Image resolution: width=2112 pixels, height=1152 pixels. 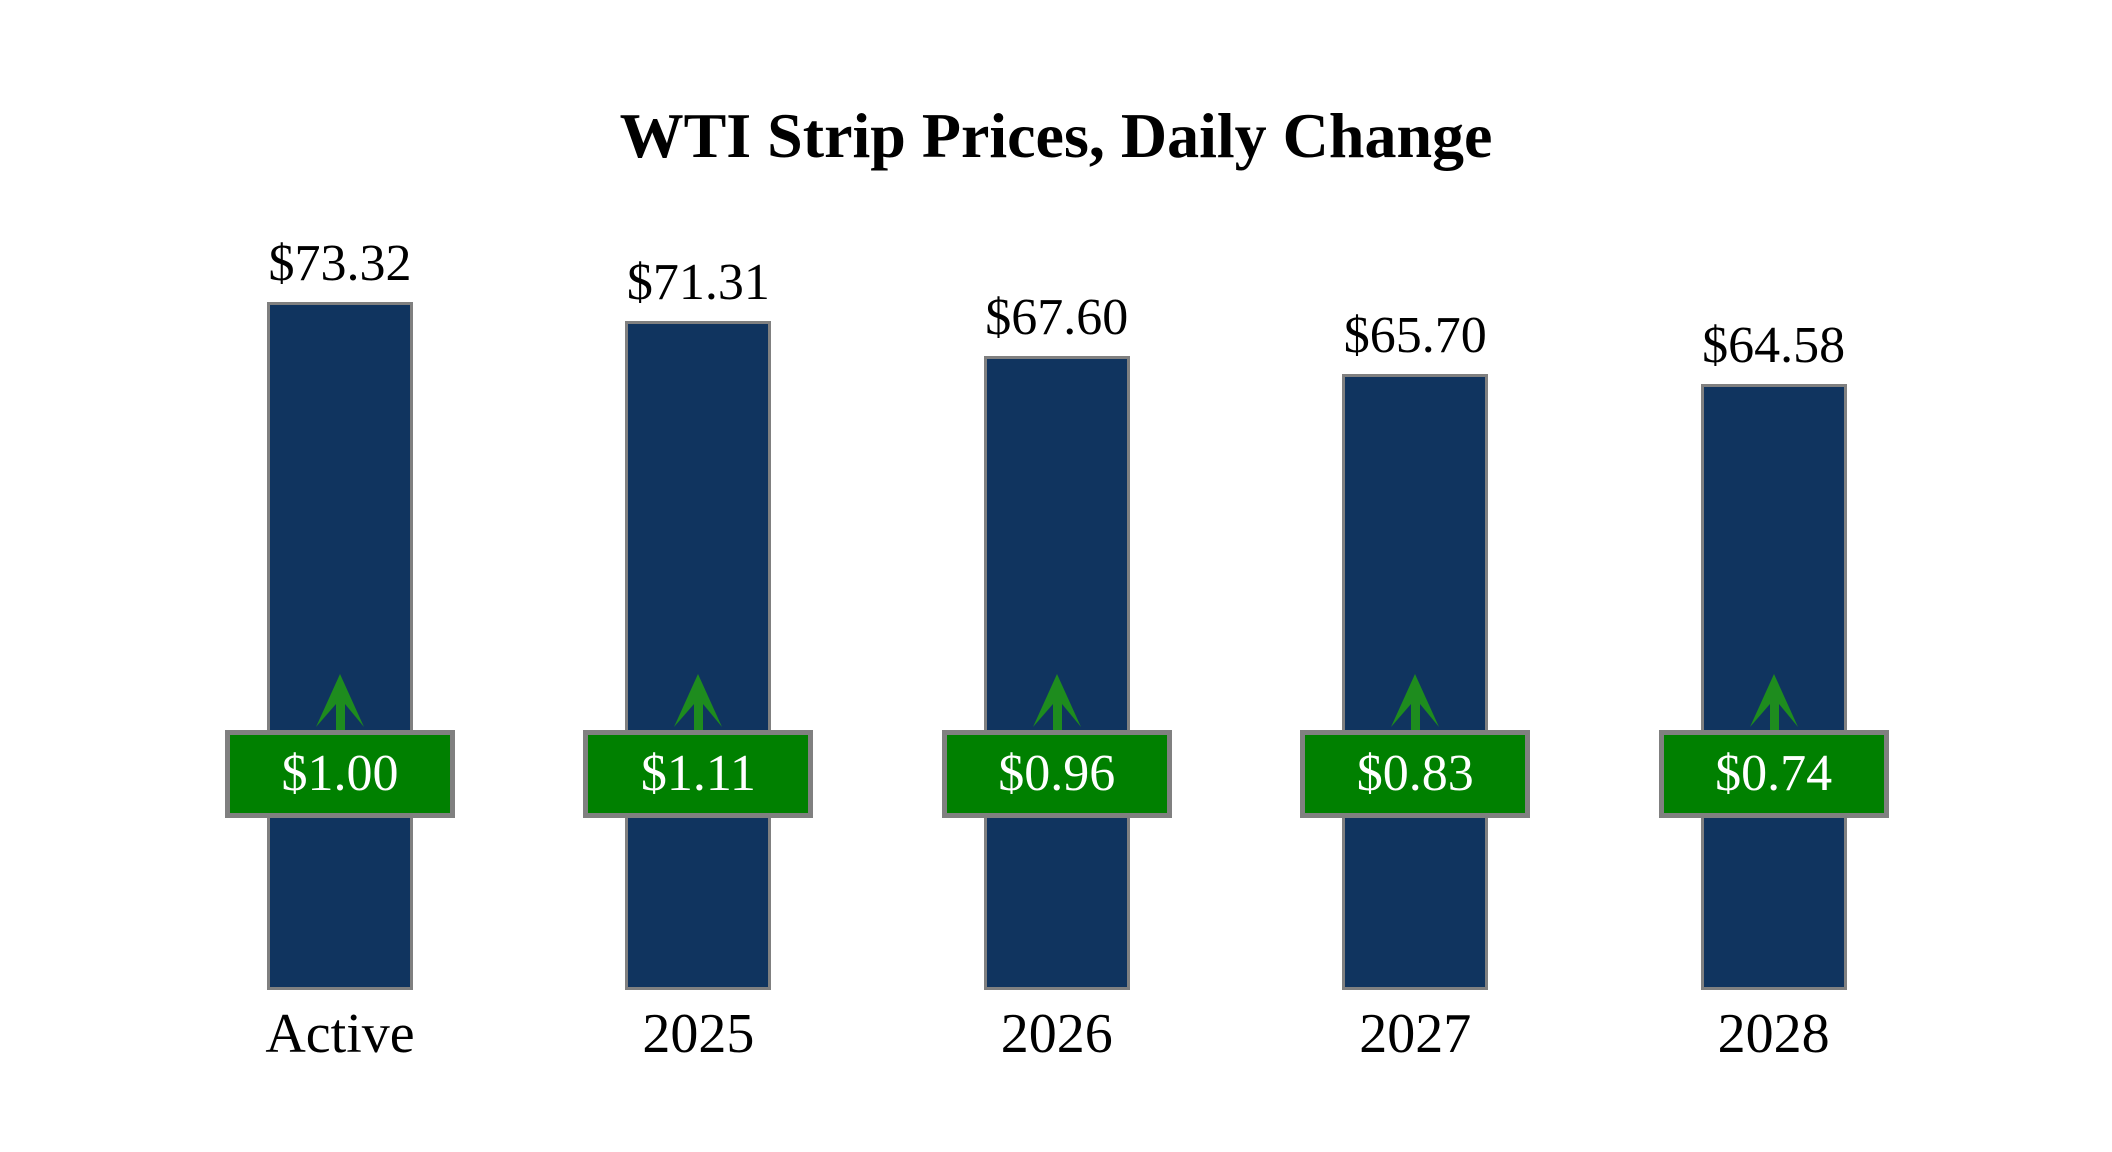 I want to click on change-badge-label: $1.00, so click(x=340, y=773).